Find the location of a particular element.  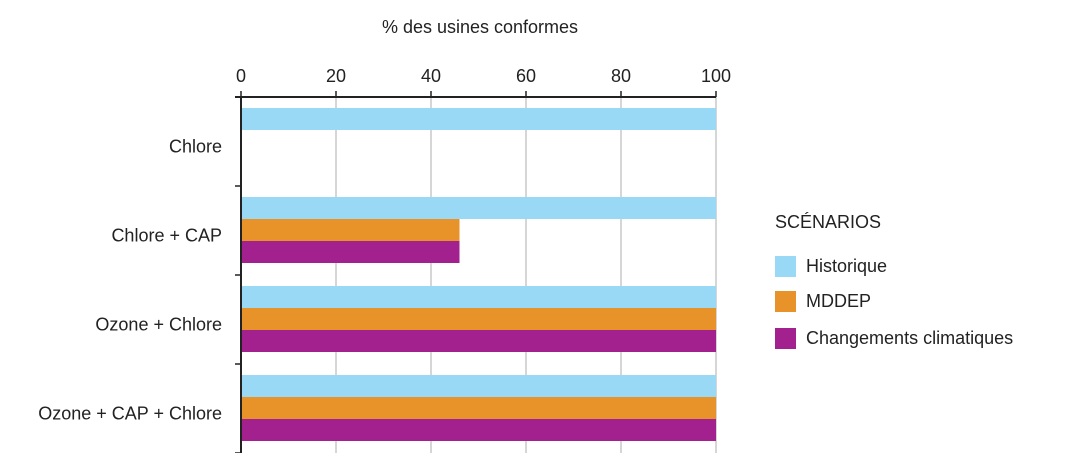

y-tick-label: Ozone + Chlore is located at coordinates (158, 324).